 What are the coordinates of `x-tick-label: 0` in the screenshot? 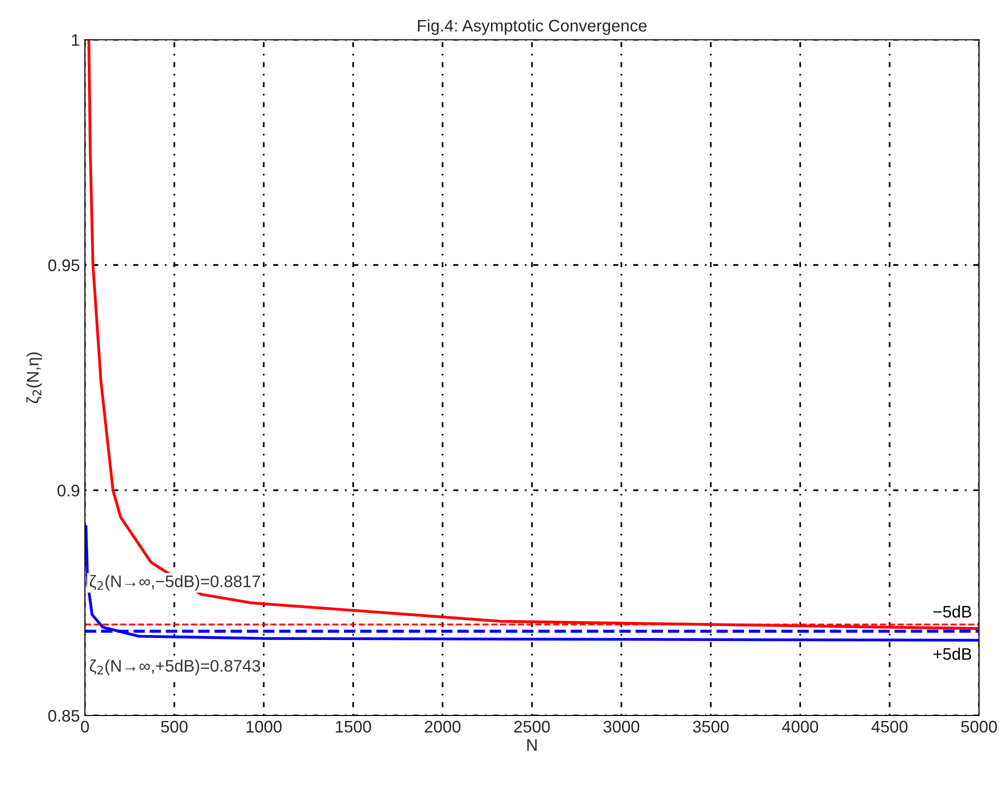 It's located at (84, 726).